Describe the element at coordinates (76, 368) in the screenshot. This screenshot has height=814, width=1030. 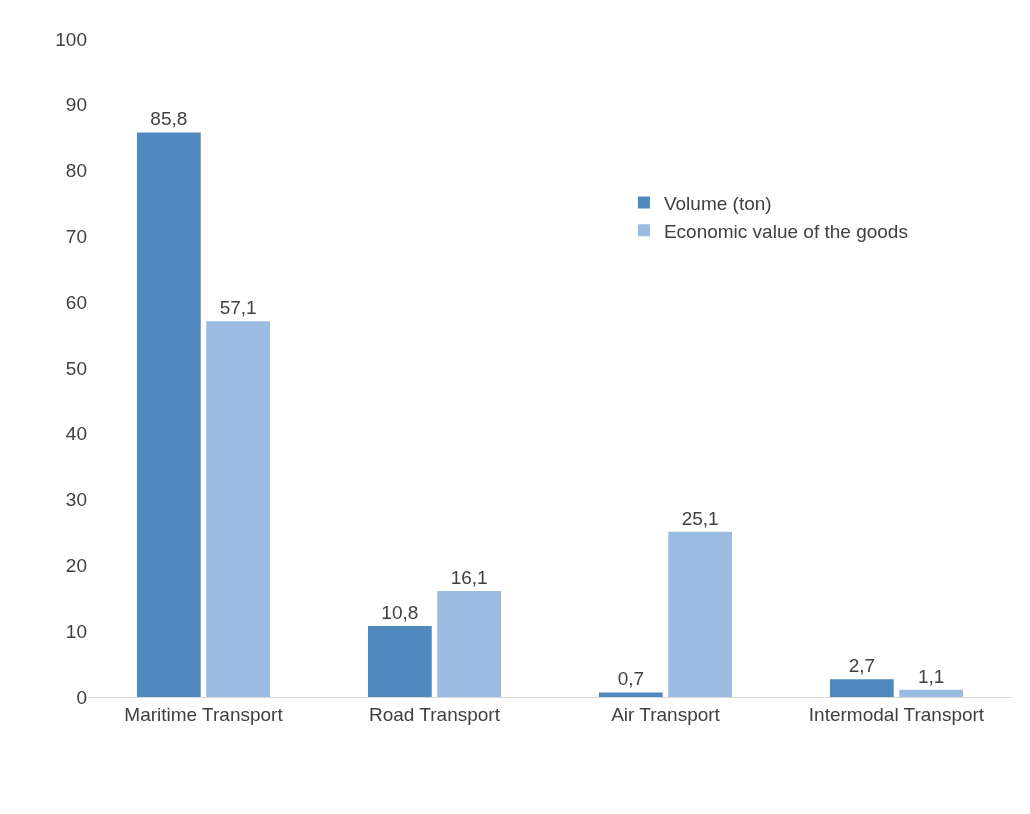
I see `y-tick-label: 50` at that location.